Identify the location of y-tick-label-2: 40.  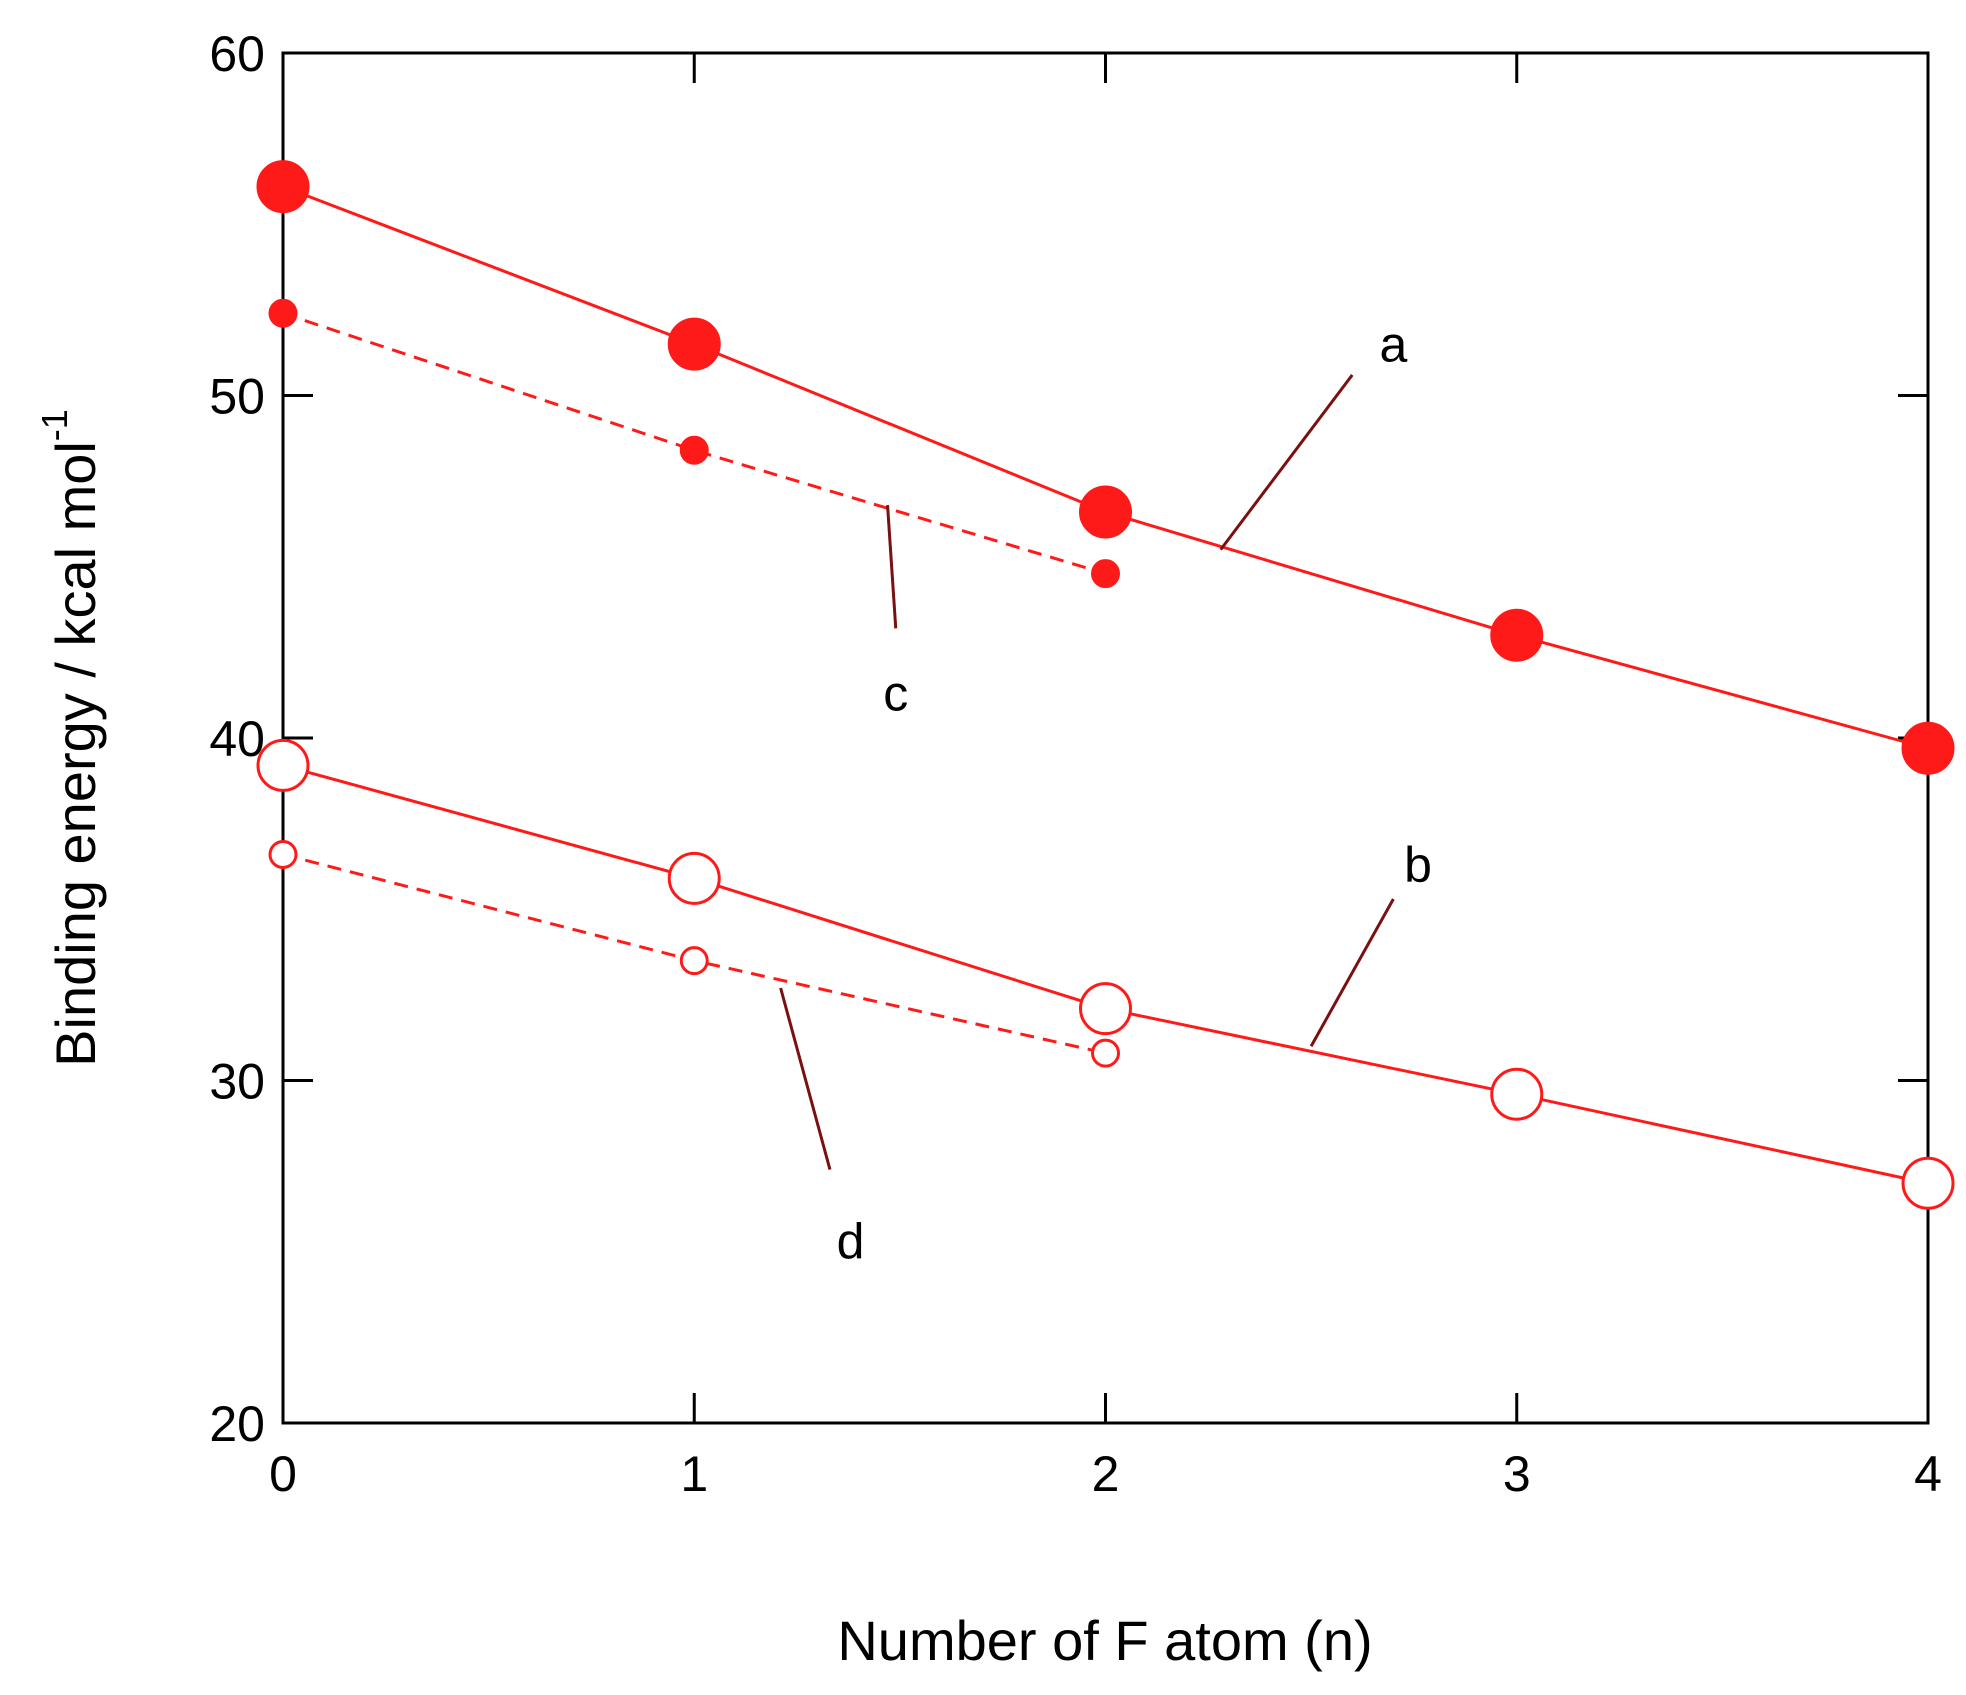
(237, 739).